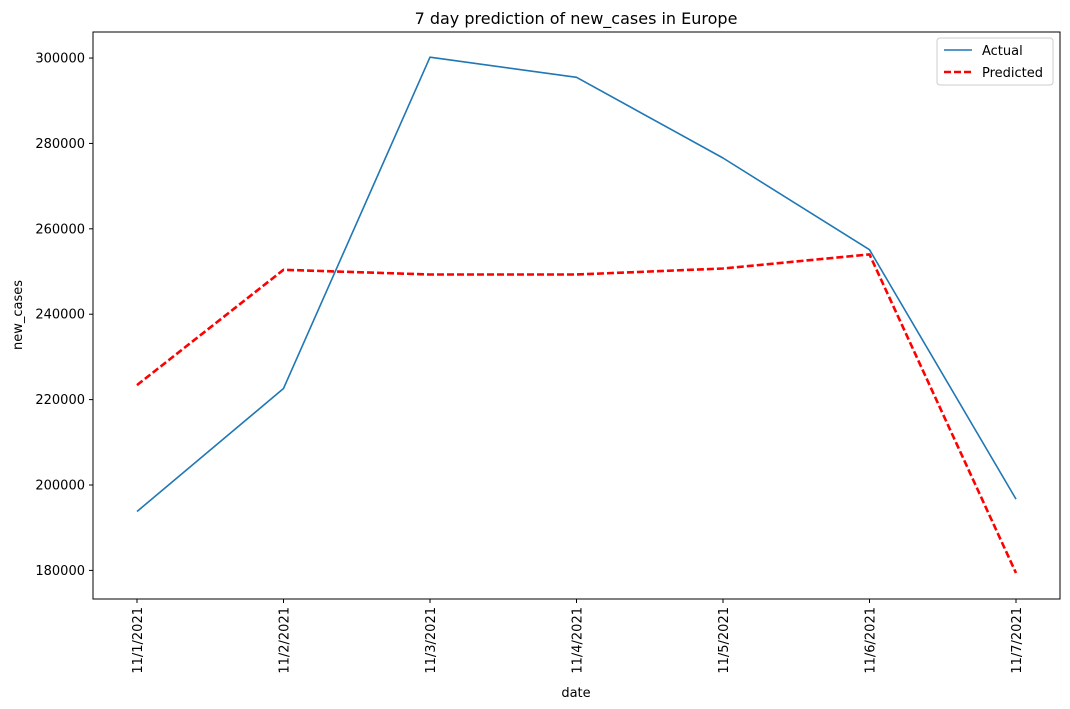 This screenshot has width=1070, height=709. I want to click on y-tick-label: 300000, so click(60, 59).